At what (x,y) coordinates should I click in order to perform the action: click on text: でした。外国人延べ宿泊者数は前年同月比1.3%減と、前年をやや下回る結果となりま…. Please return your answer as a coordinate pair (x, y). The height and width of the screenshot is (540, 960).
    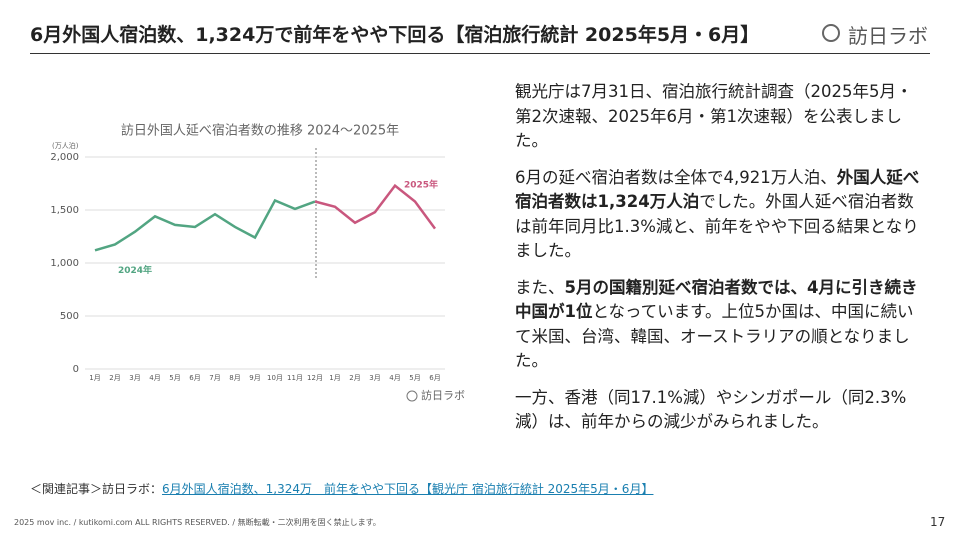
    Looking at the image, I should click on (717, 226).